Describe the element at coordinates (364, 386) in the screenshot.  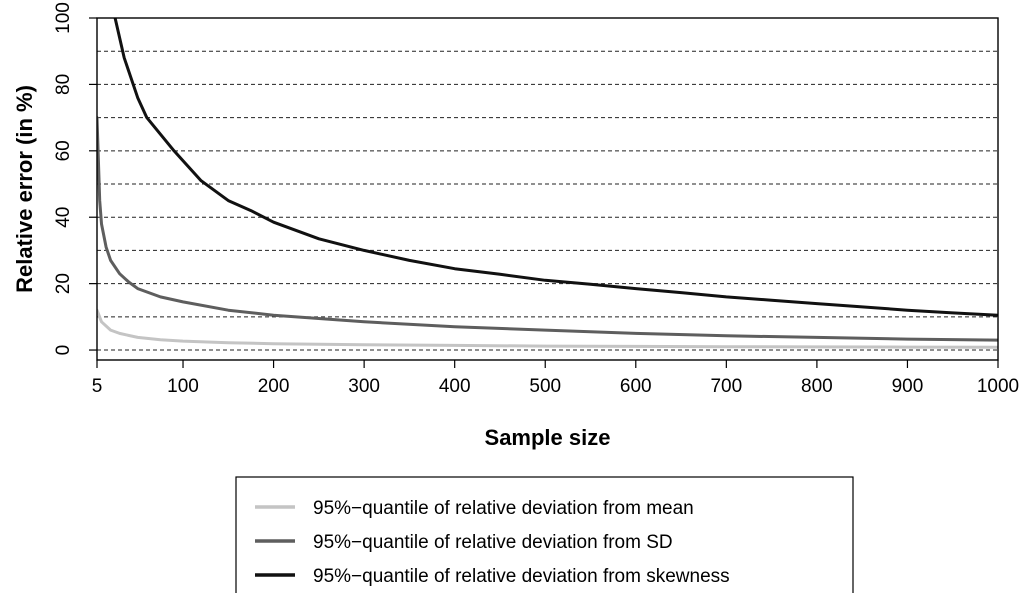
I see `x-tick-label: 300` at that location.